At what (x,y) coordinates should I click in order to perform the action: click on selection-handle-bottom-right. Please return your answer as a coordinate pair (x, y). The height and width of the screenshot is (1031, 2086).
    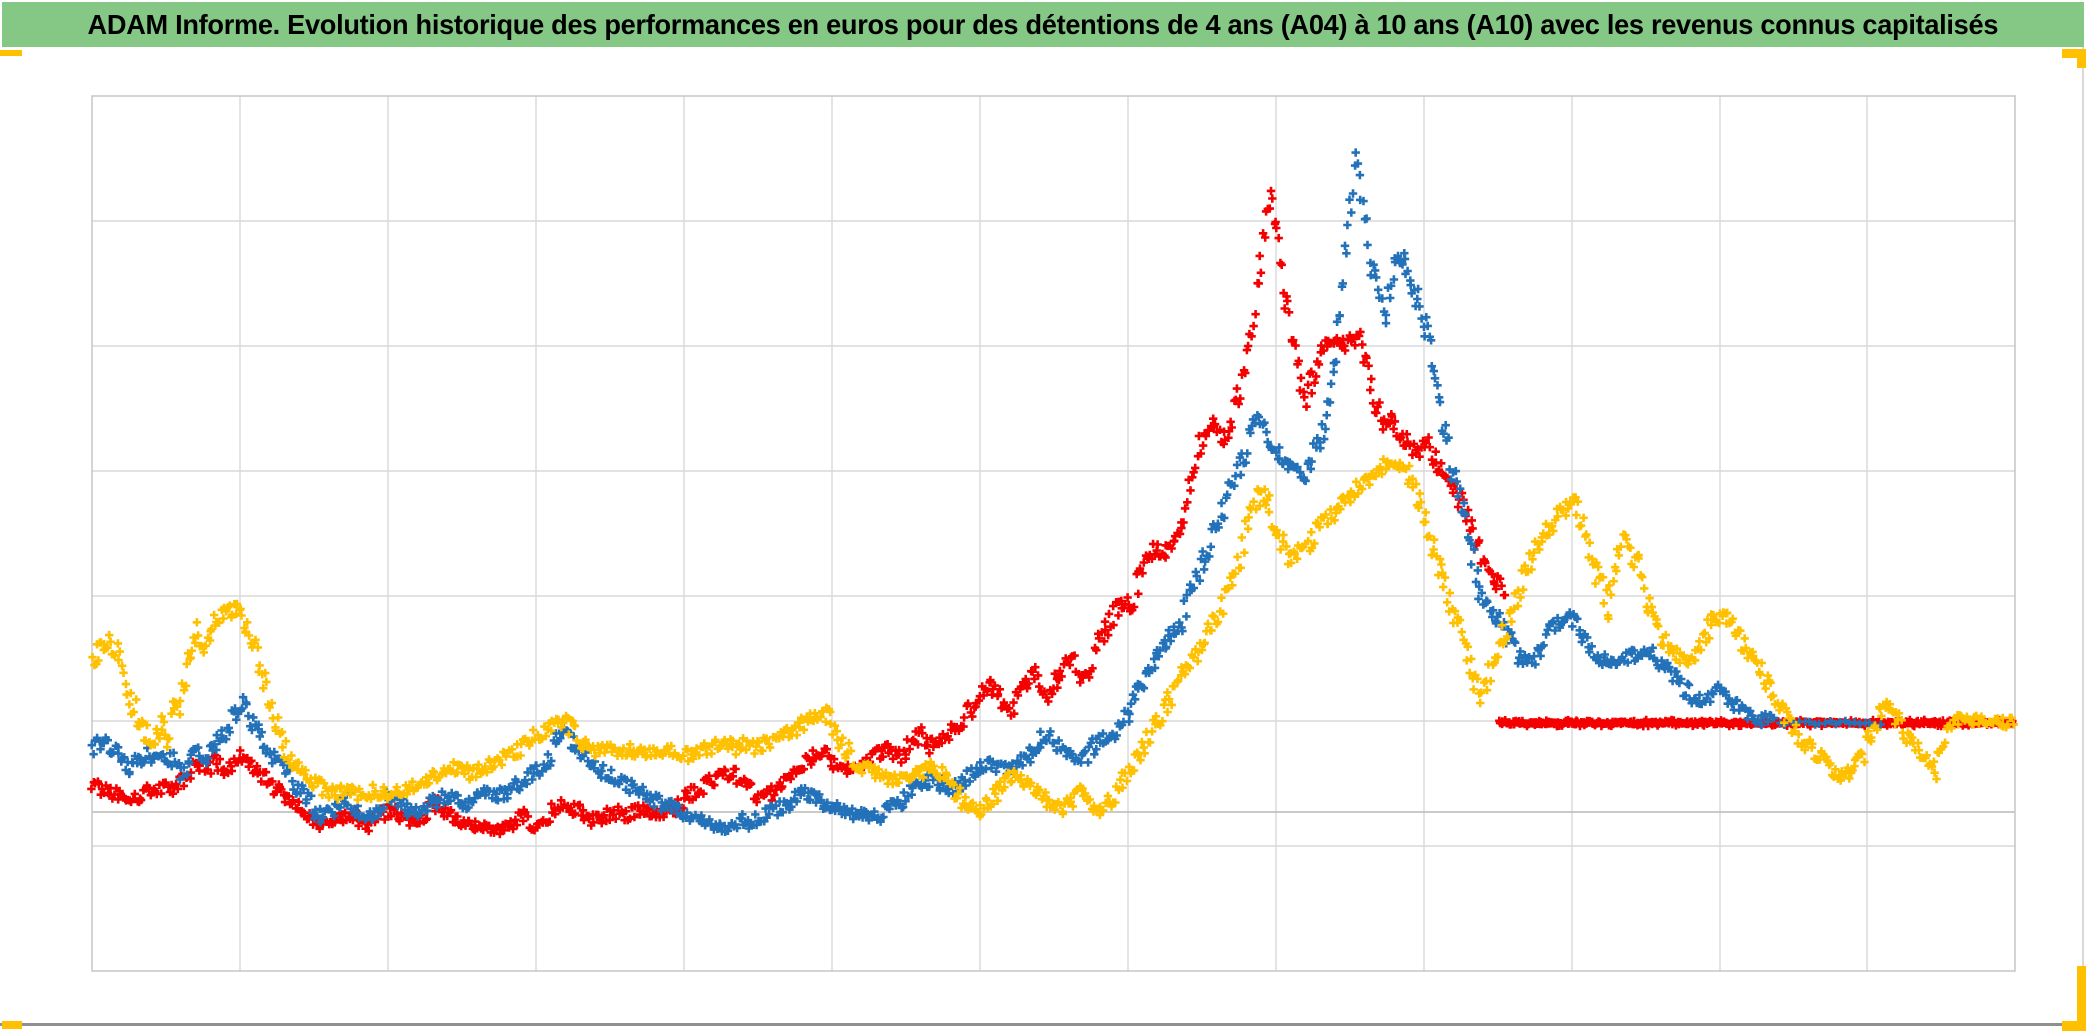
    Looking at the image, I should click on (2074, 1026).